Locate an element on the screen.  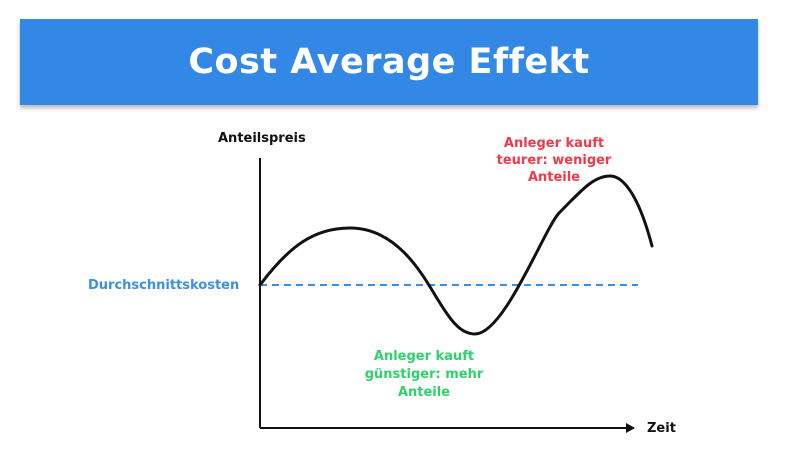
cheap-annotation-line-1: Anleger kauft is located at coordinates (424, 356).